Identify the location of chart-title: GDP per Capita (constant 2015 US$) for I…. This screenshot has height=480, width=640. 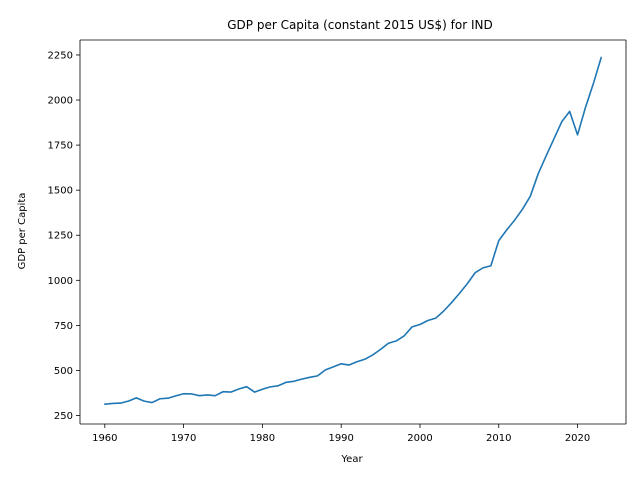
(360, 25).